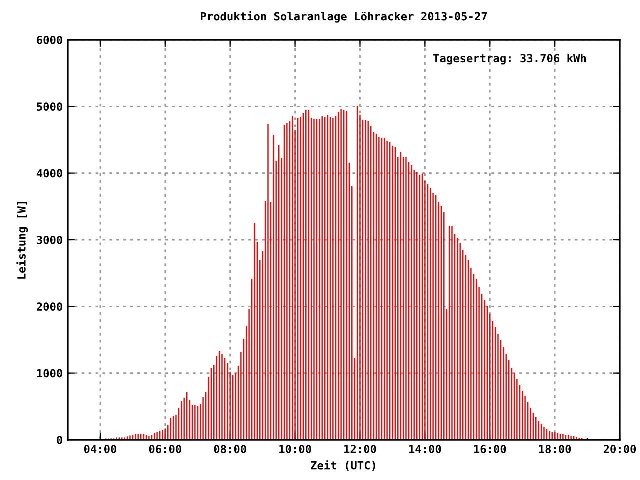 The width and height of the screenshot is (640, 480). What do you see at coordinates (165, 449) in the screenshot?
I see `x-tick-label: 06:00` at bounding box center [165, 449].